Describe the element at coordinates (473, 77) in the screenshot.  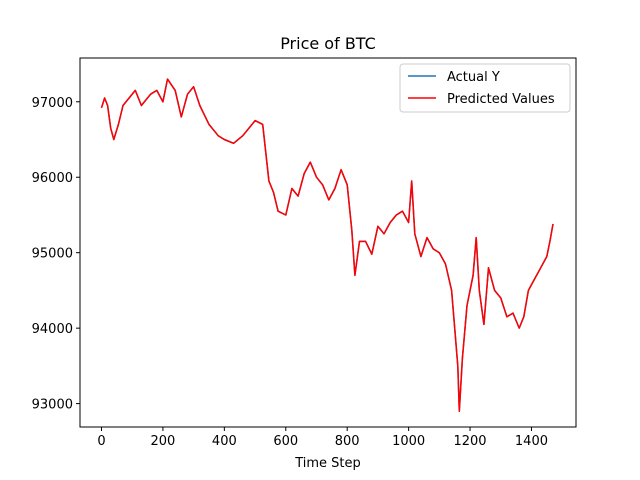
I see `legend-label-0: Actual Y` at that location.